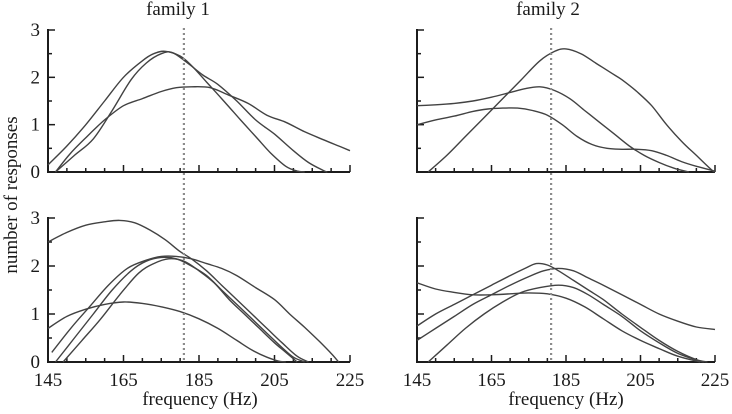  I want to click on family2-bottom-x-tick-label: 165, so click(491, 380).